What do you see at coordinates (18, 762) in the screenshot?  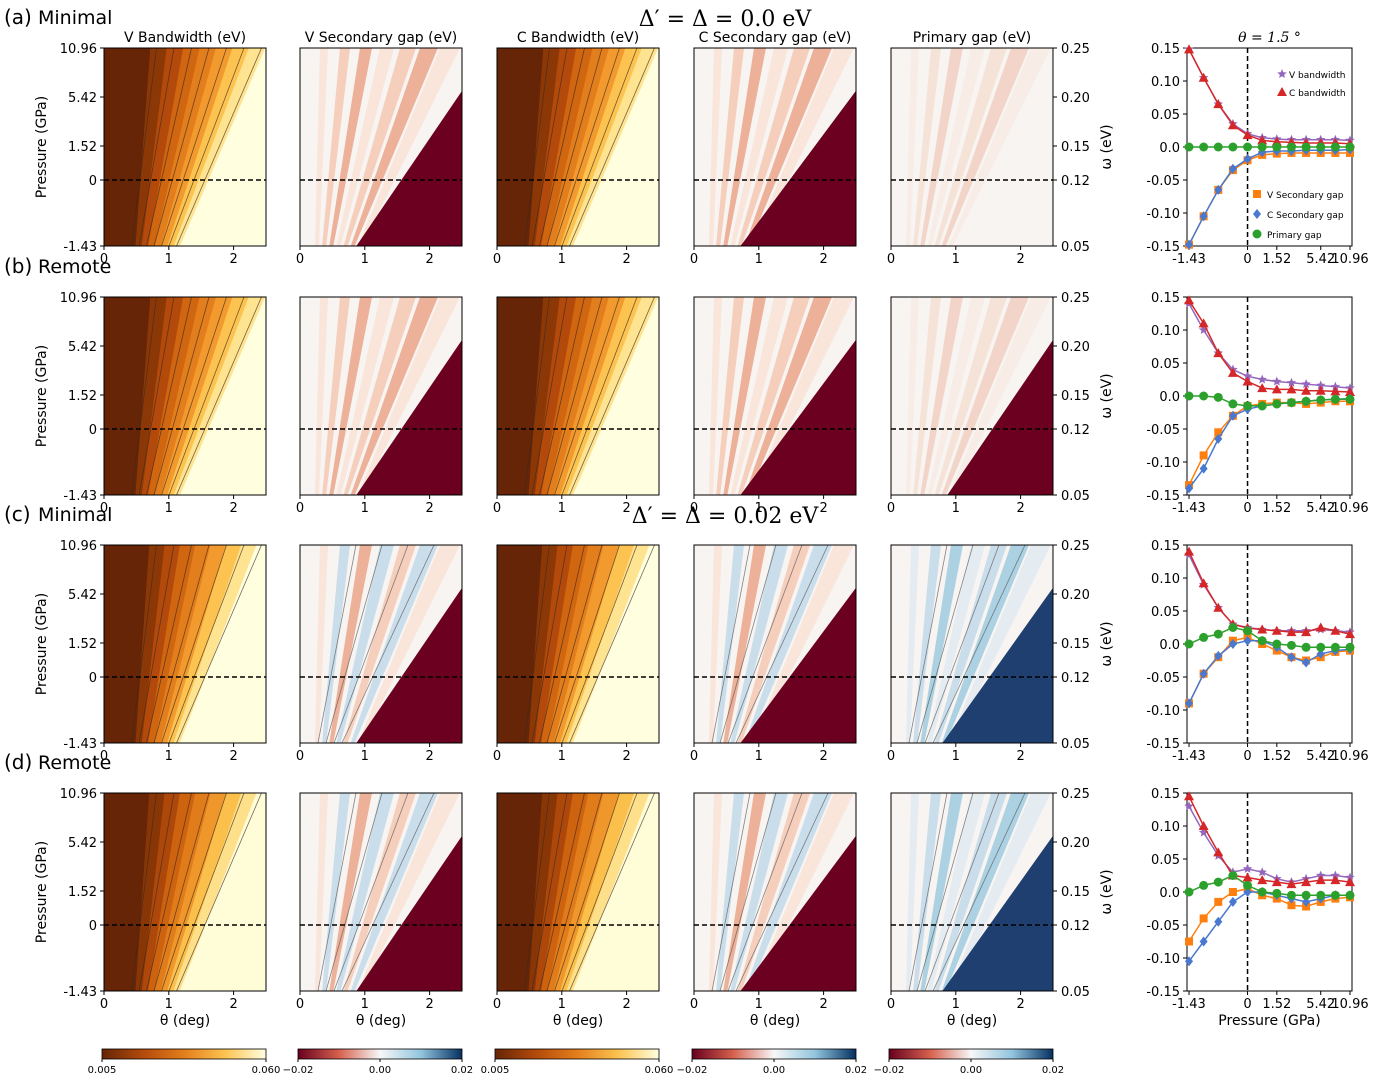 I see `row-tag: (d)` at bounding box center [18, 762].